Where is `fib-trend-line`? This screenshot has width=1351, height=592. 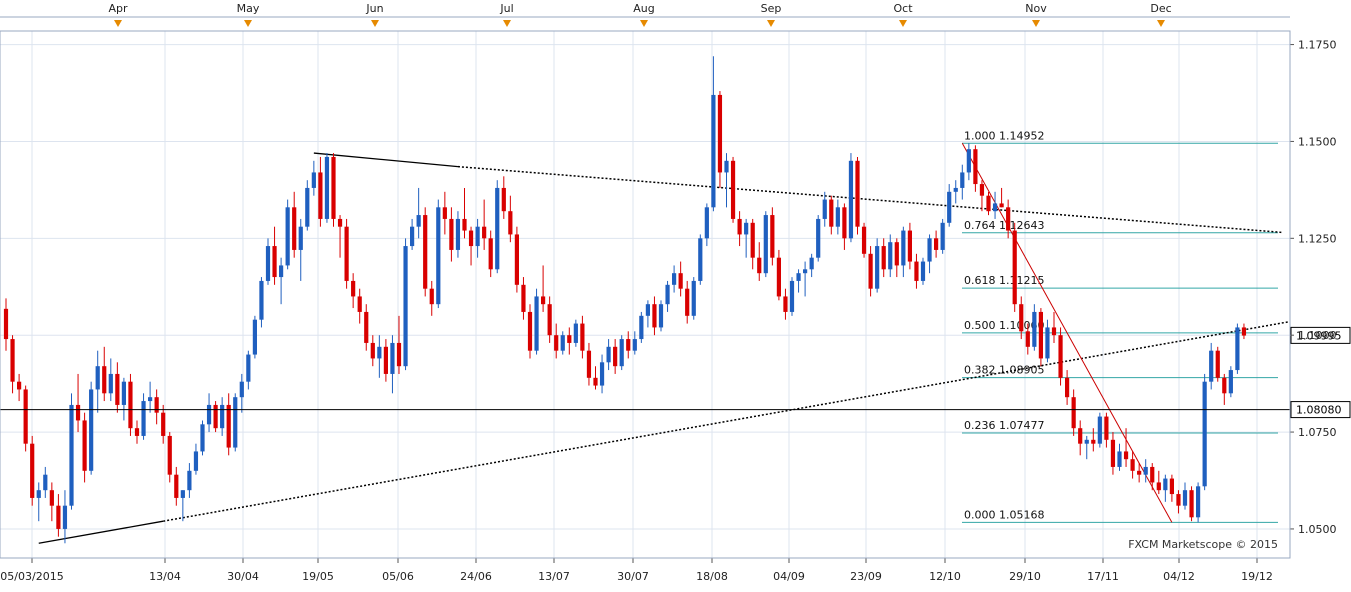
fib-trend-line is located at coordinates (1067, 333).